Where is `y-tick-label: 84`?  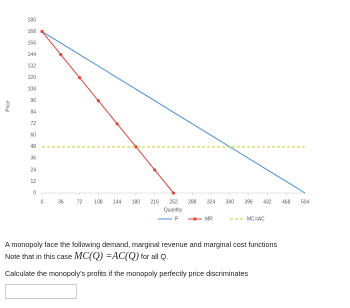
y-tick-label: 84 is located at coordinates (33, 113).